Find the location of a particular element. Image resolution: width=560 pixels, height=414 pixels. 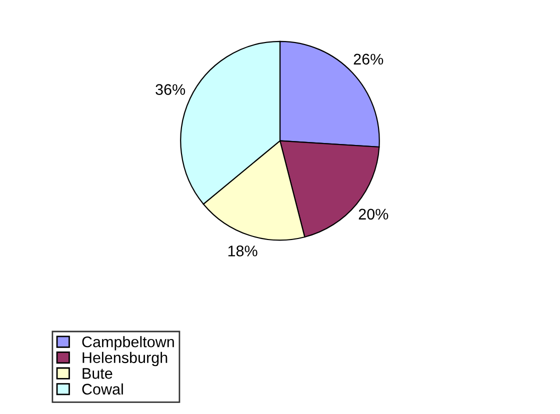

legend-label: Cowal is located at coordinates (102, 389).